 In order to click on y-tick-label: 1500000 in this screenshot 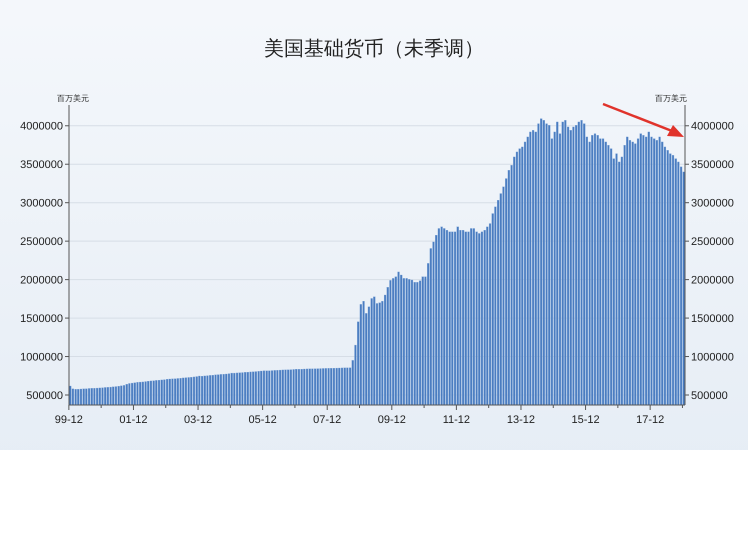, I will do `click(41, 318)`.